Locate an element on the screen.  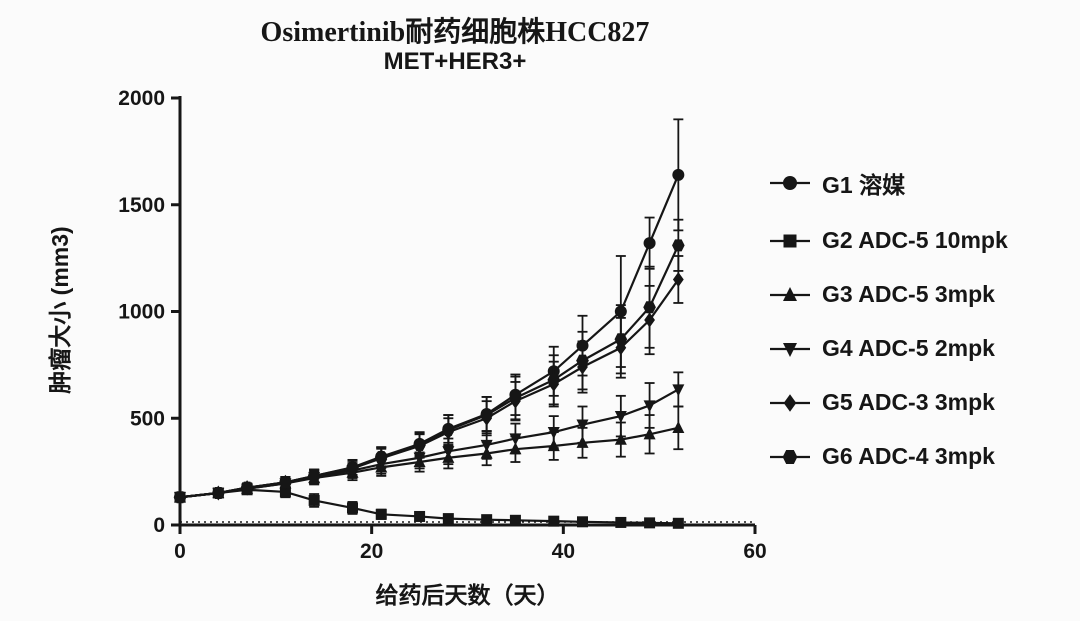
legend-item: G1 溶媒 is located at coordinates (888, 183).